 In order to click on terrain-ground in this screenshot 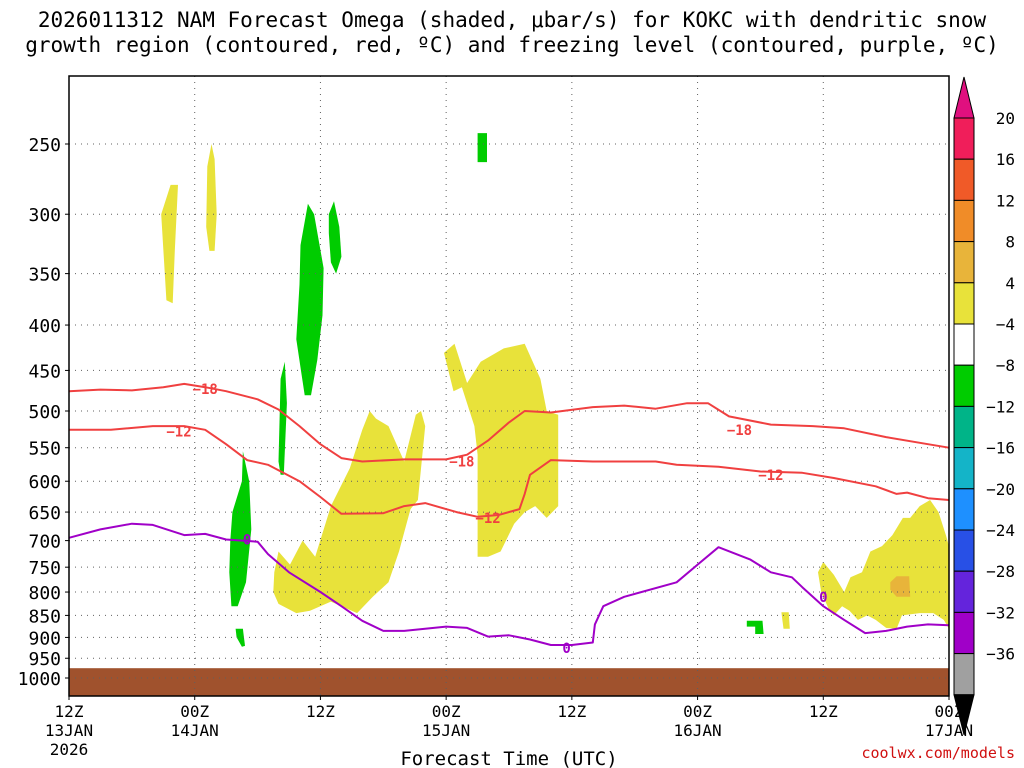, I will do `click(509, 682)`.